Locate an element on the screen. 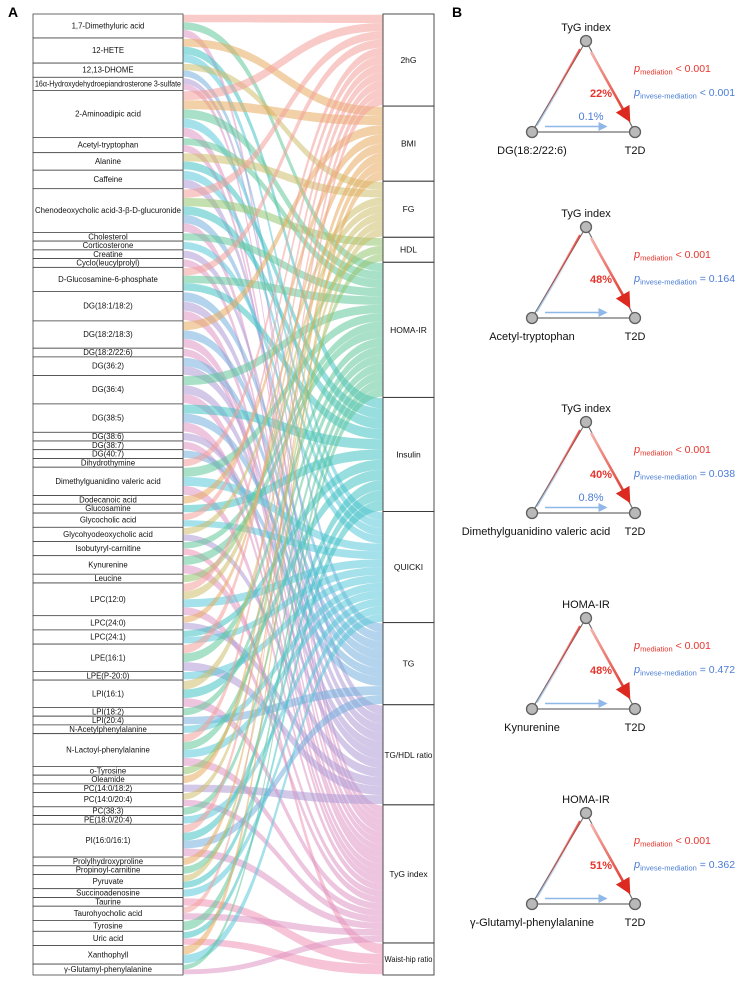 The height and width of the screenshot is (982, 754). mediator-label: TyG index is located at coordinates (586, 214).